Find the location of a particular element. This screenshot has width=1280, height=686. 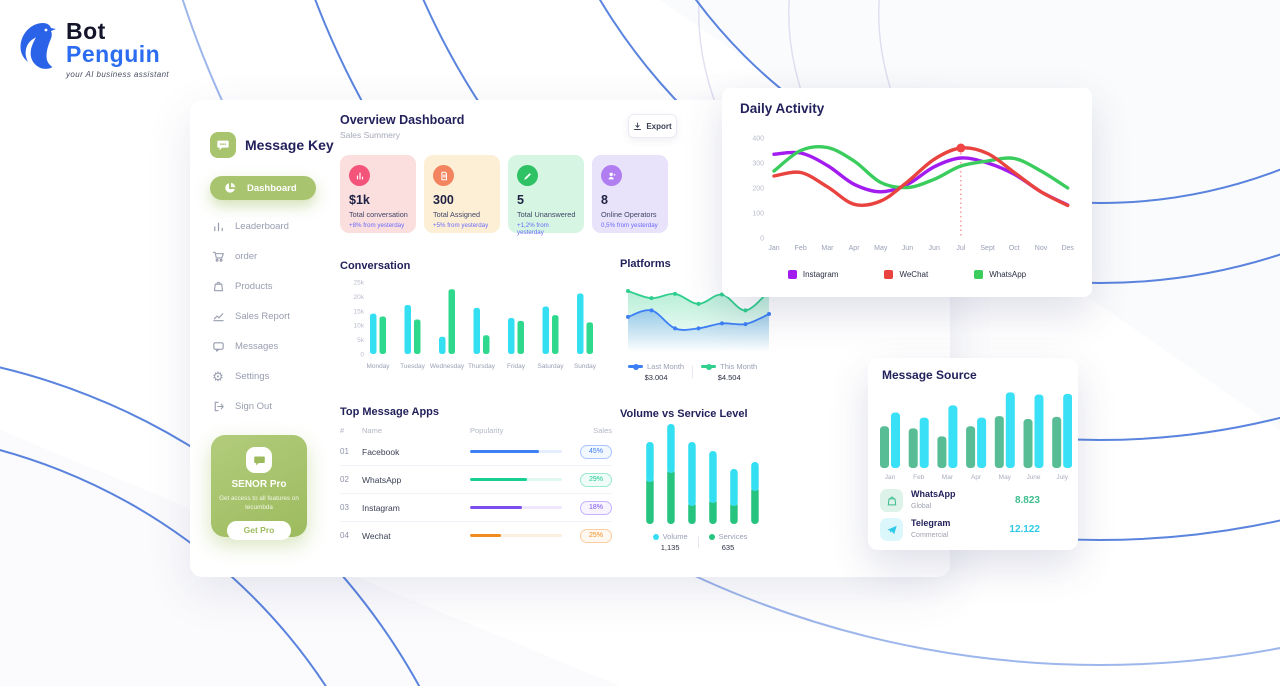

svg-text: Feb is located at coordinates (919, 477).